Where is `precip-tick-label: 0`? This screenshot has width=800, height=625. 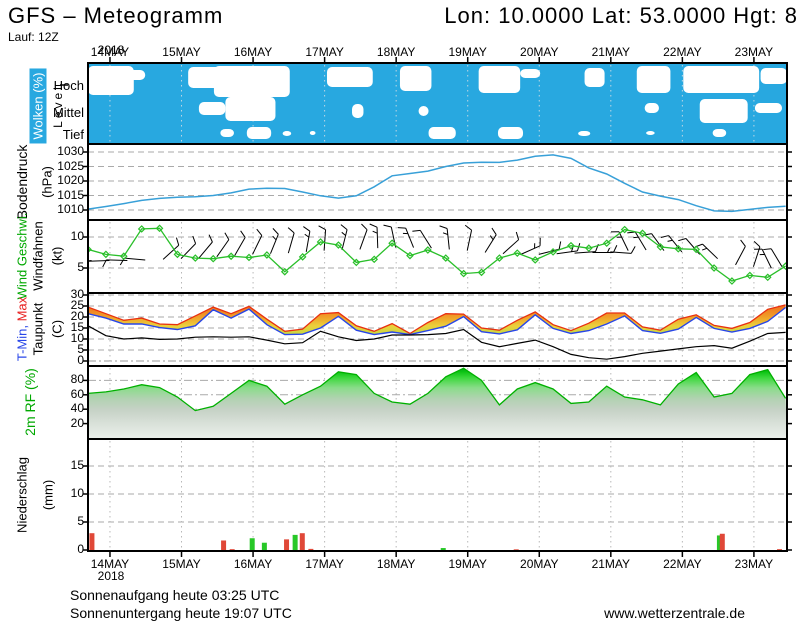 precip-tick-label: 0 is located at coordinates (80, 549).